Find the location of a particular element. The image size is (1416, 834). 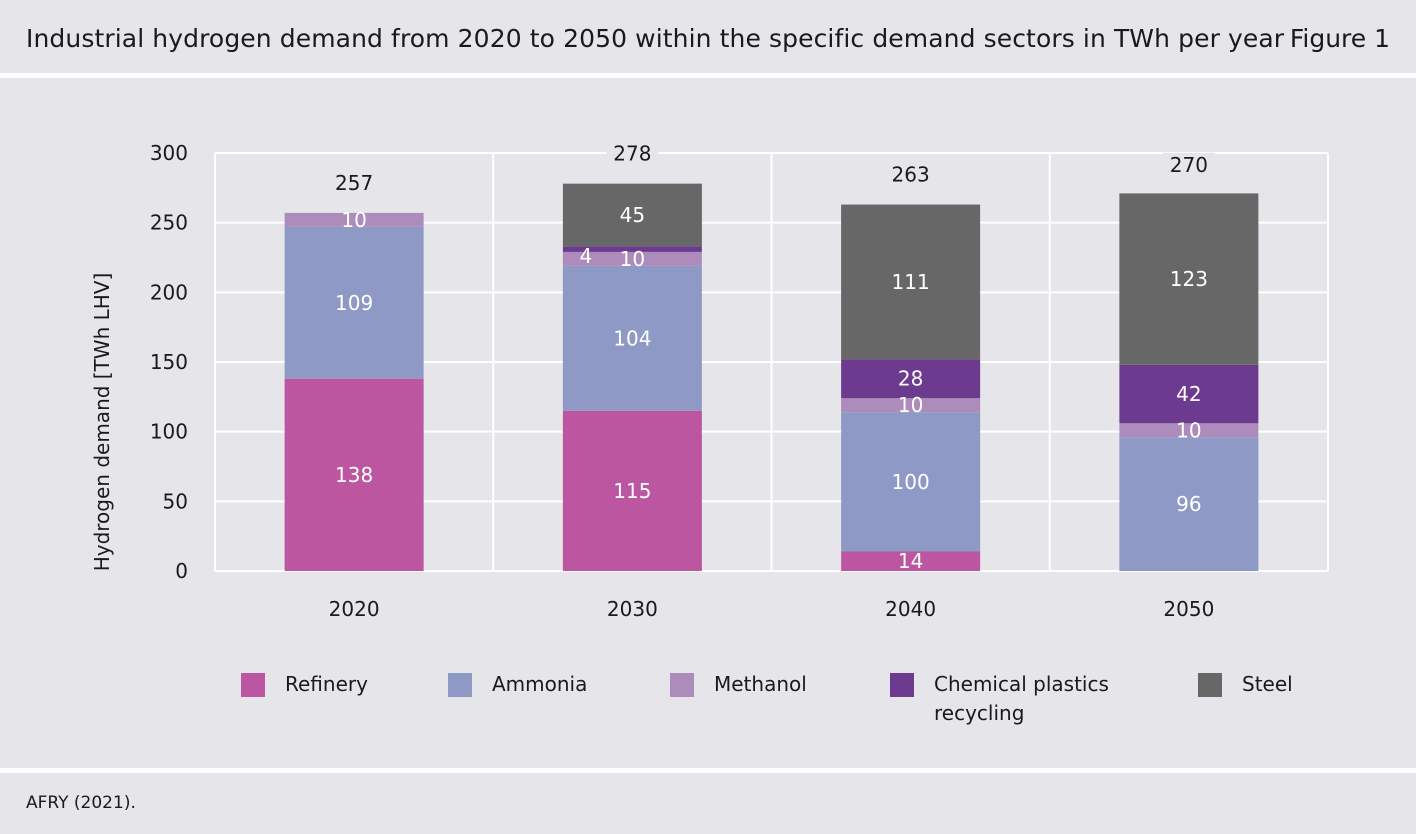

legend-label: Ammonia is located at coordinates (540, 684).